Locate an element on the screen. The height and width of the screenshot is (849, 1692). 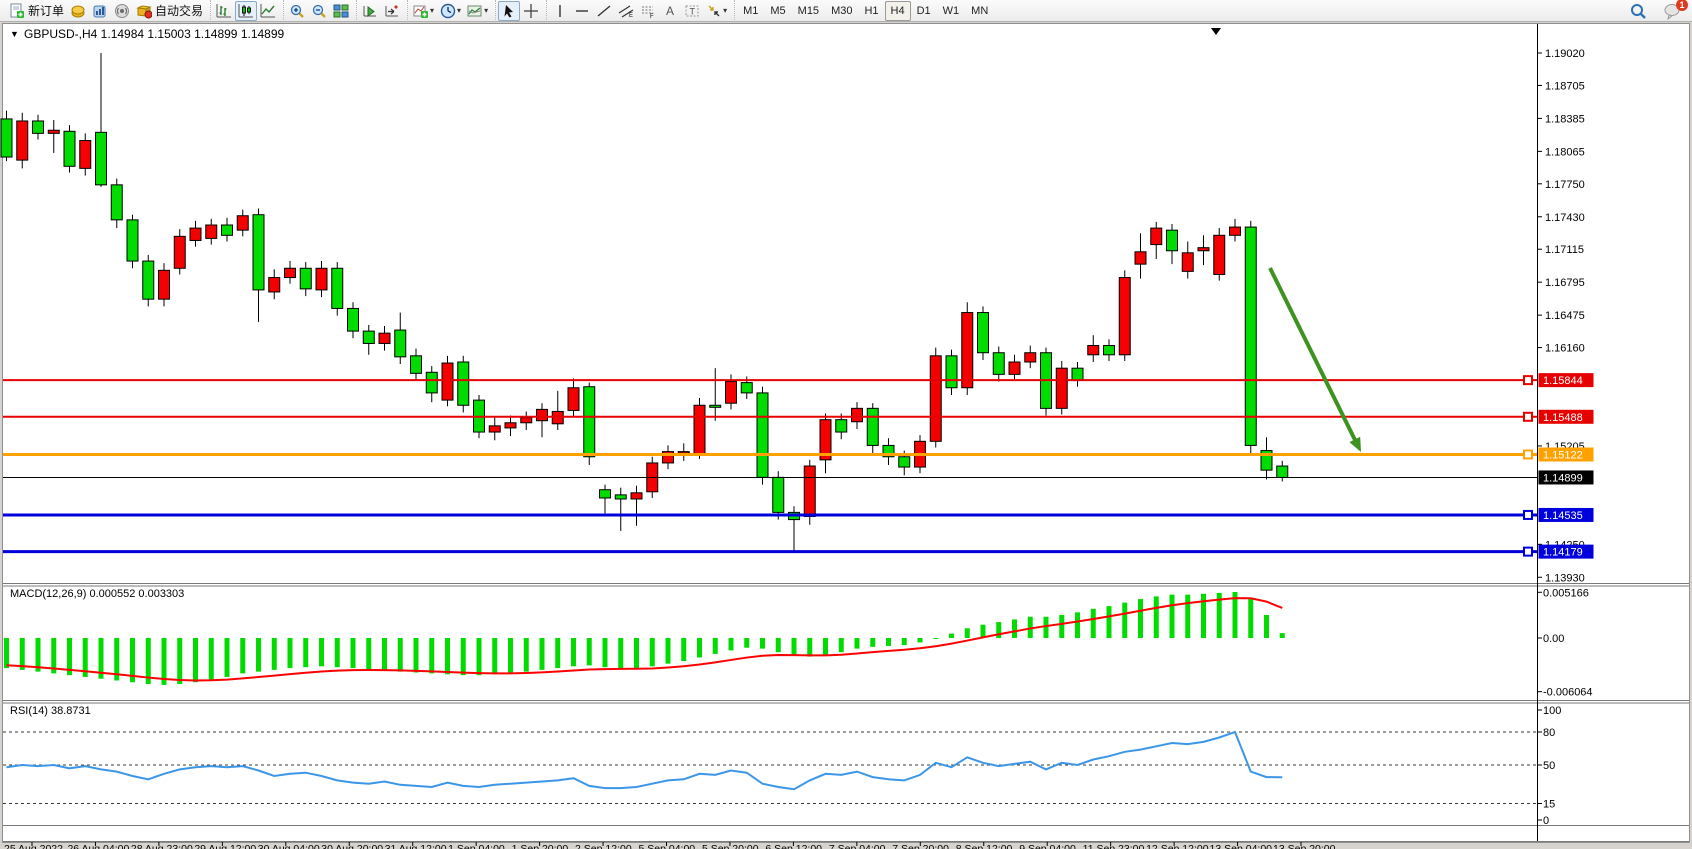
indicators-button: ▾ is located at coordinates (423, 11).